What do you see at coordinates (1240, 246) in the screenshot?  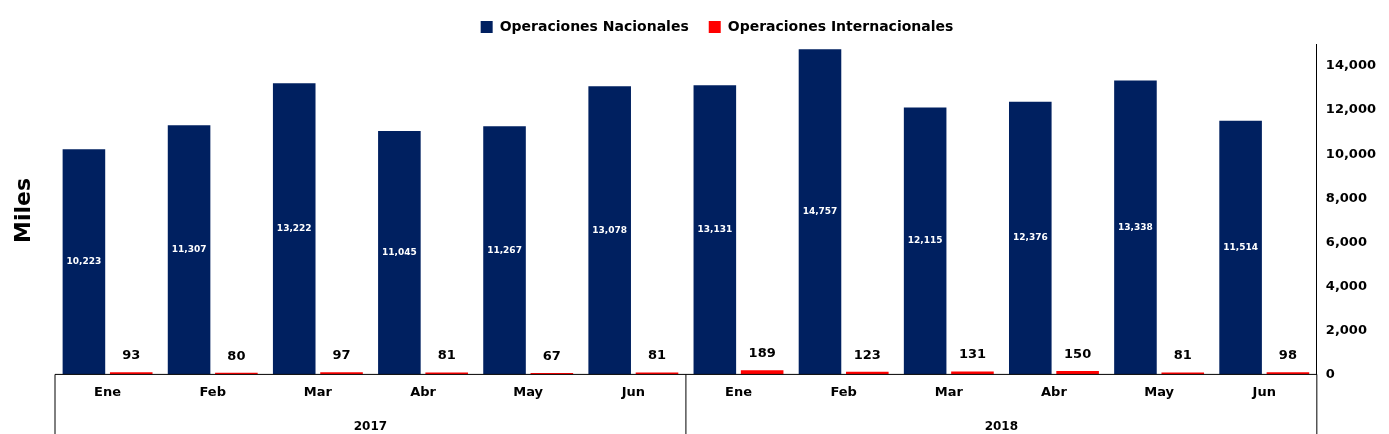 I see `data-label: 11,514` at bounding box center [1240, 246].